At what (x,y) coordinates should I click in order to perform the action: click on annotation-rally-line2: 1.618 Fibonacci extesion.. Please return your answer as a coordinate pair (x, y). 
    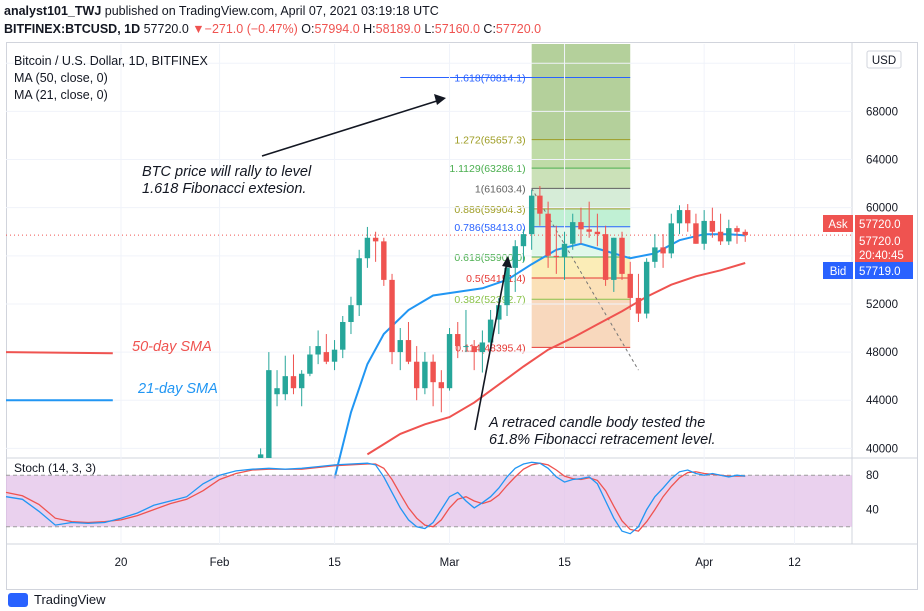
    Looking at the image, I should click on (224, 189).